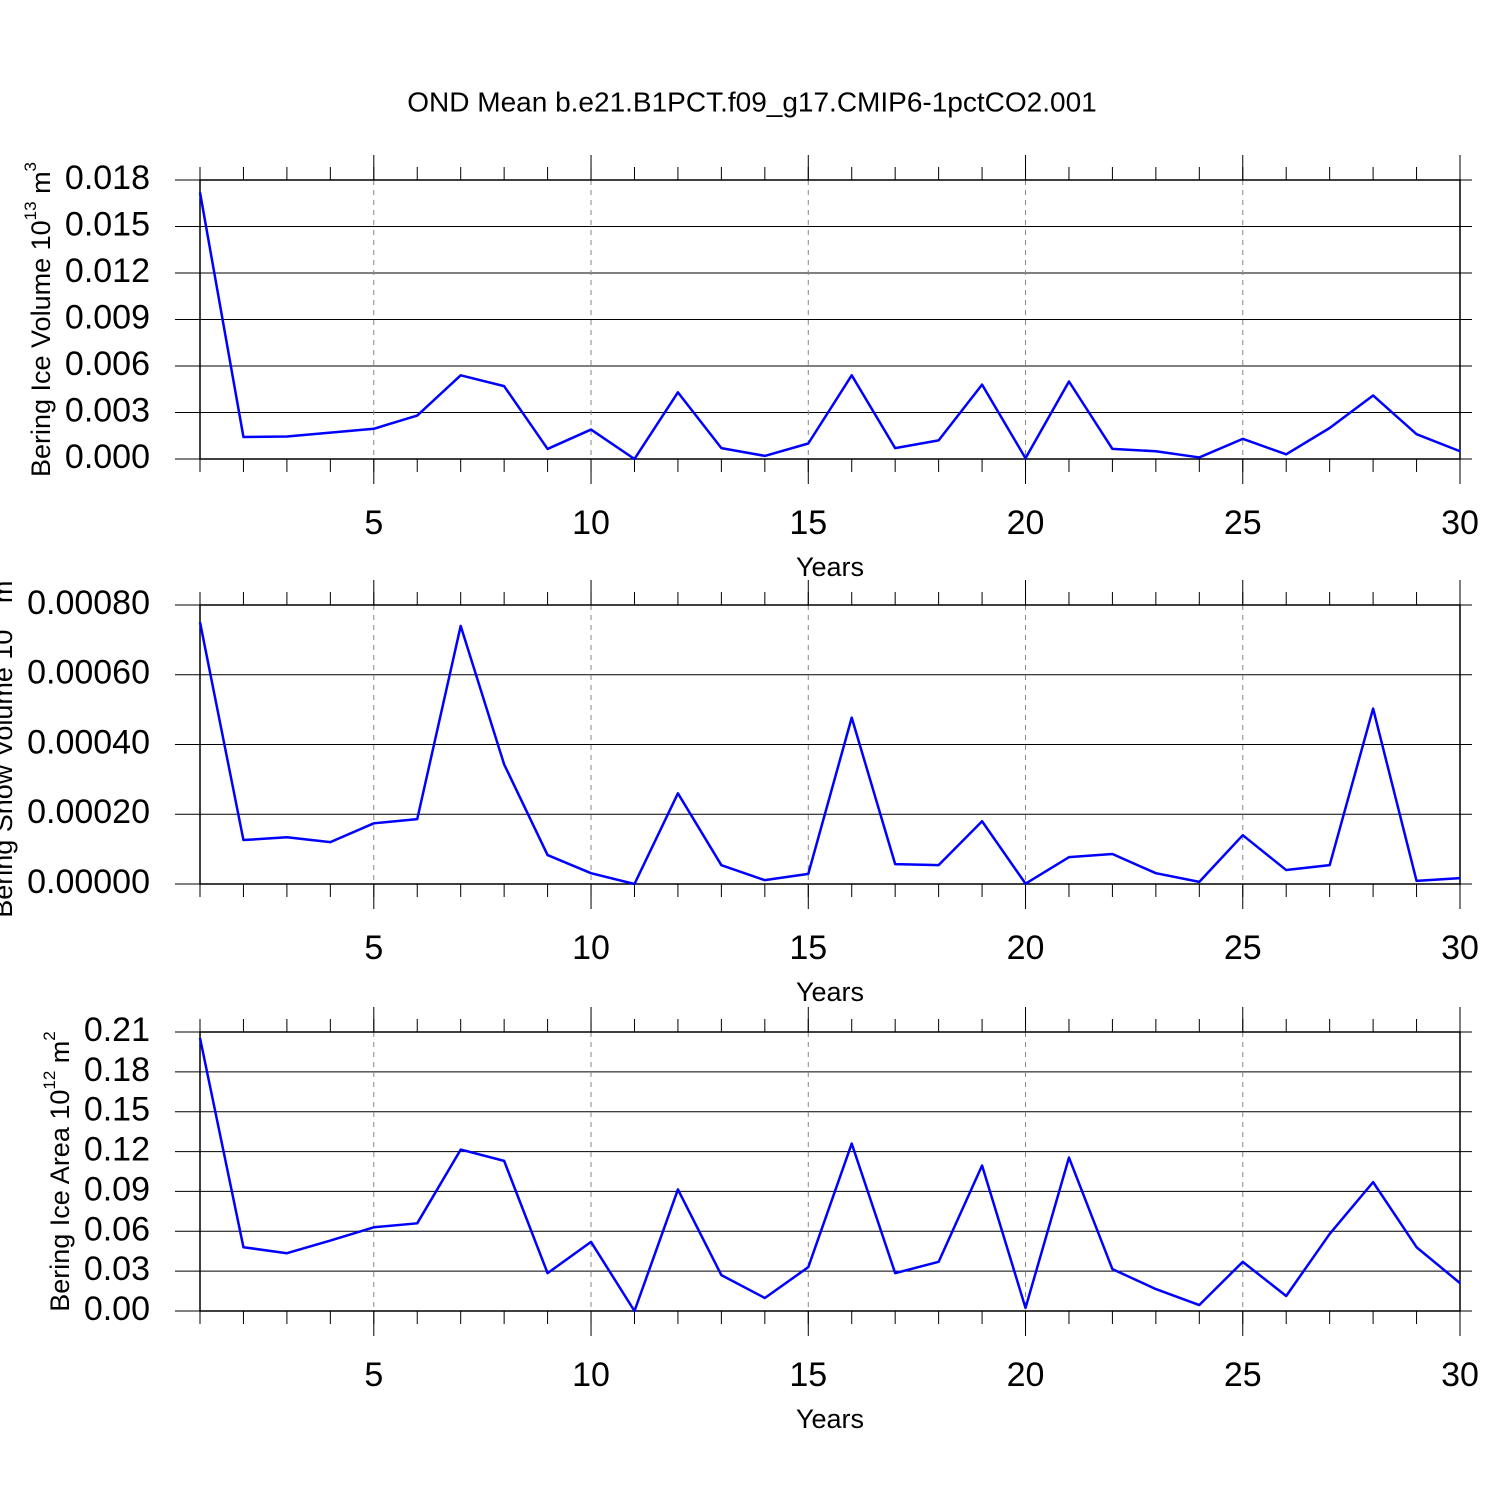 This screenshot has width=1500, height=1500. Describe the element at coordinates (117, 1269) in the screenshot. I see `y-tick-label: 0.03` at that location.